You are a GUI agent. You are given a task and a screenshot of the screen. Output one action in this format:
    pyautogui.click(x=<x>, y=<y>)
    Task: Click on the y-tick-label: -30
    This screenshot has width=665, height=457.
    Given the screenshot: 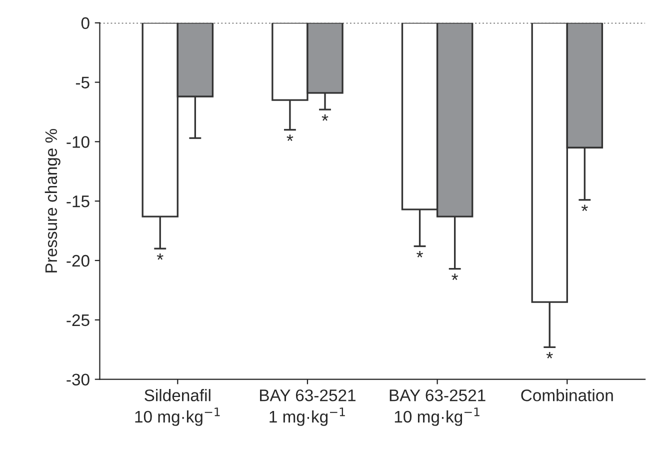 What is the action you would take?
    pyautogui.click(x=78, y=380)
    